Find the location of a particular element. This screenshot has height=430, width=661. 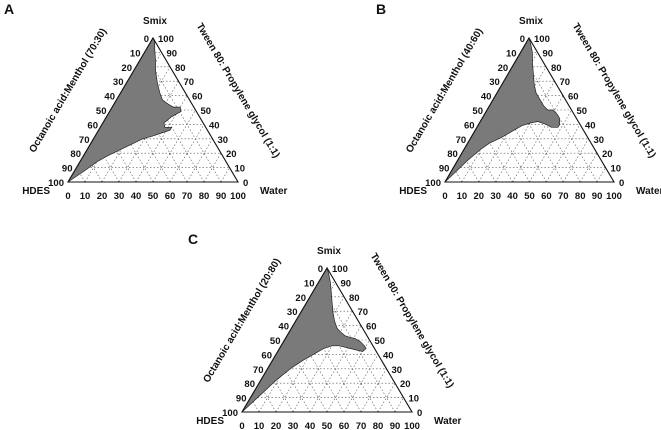

right-tick-label: 0 is located at coordinates (419, 413).